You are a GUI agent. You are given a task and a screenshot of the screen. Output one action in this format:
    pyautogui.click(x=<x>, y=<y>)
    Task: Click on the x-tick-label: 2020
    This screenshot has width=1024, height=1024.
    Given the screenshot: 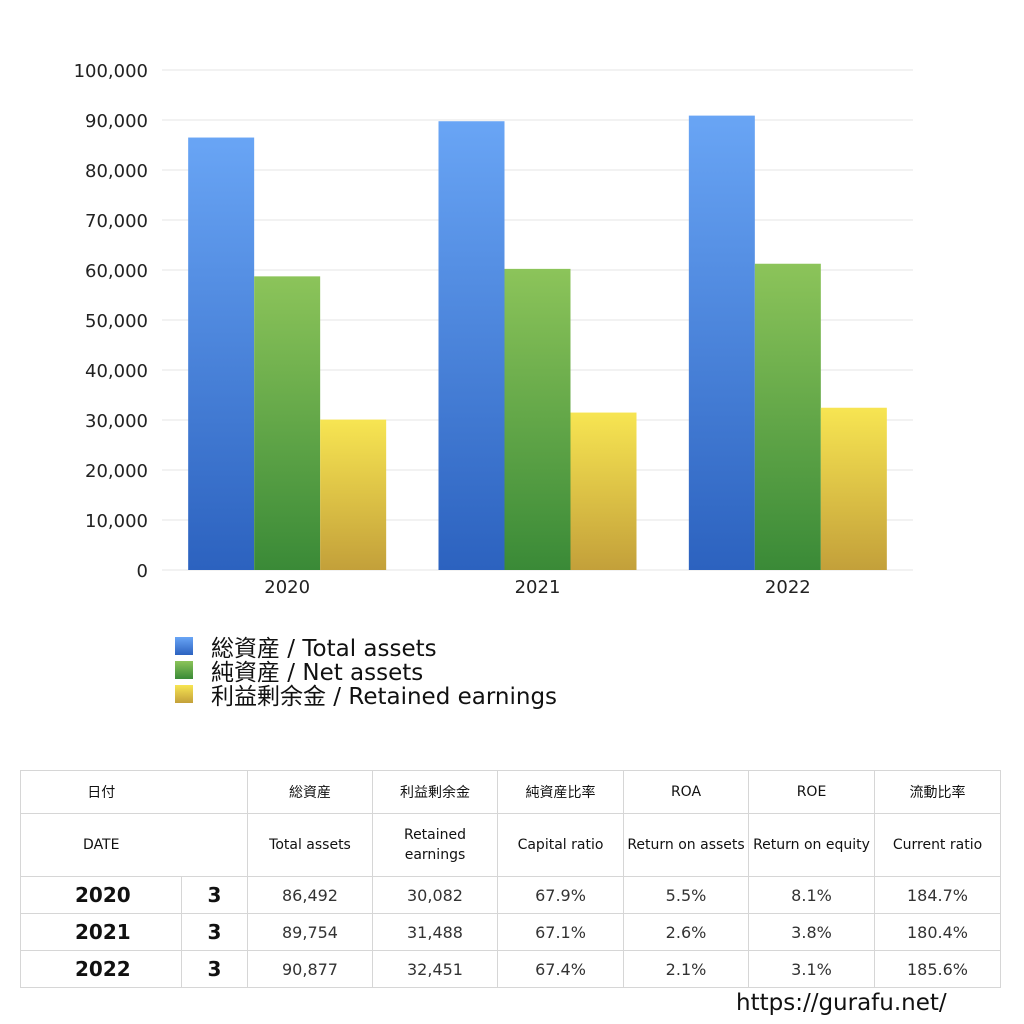 What is the action you would take?
    pyautogui.click(x=287, y=587)
    